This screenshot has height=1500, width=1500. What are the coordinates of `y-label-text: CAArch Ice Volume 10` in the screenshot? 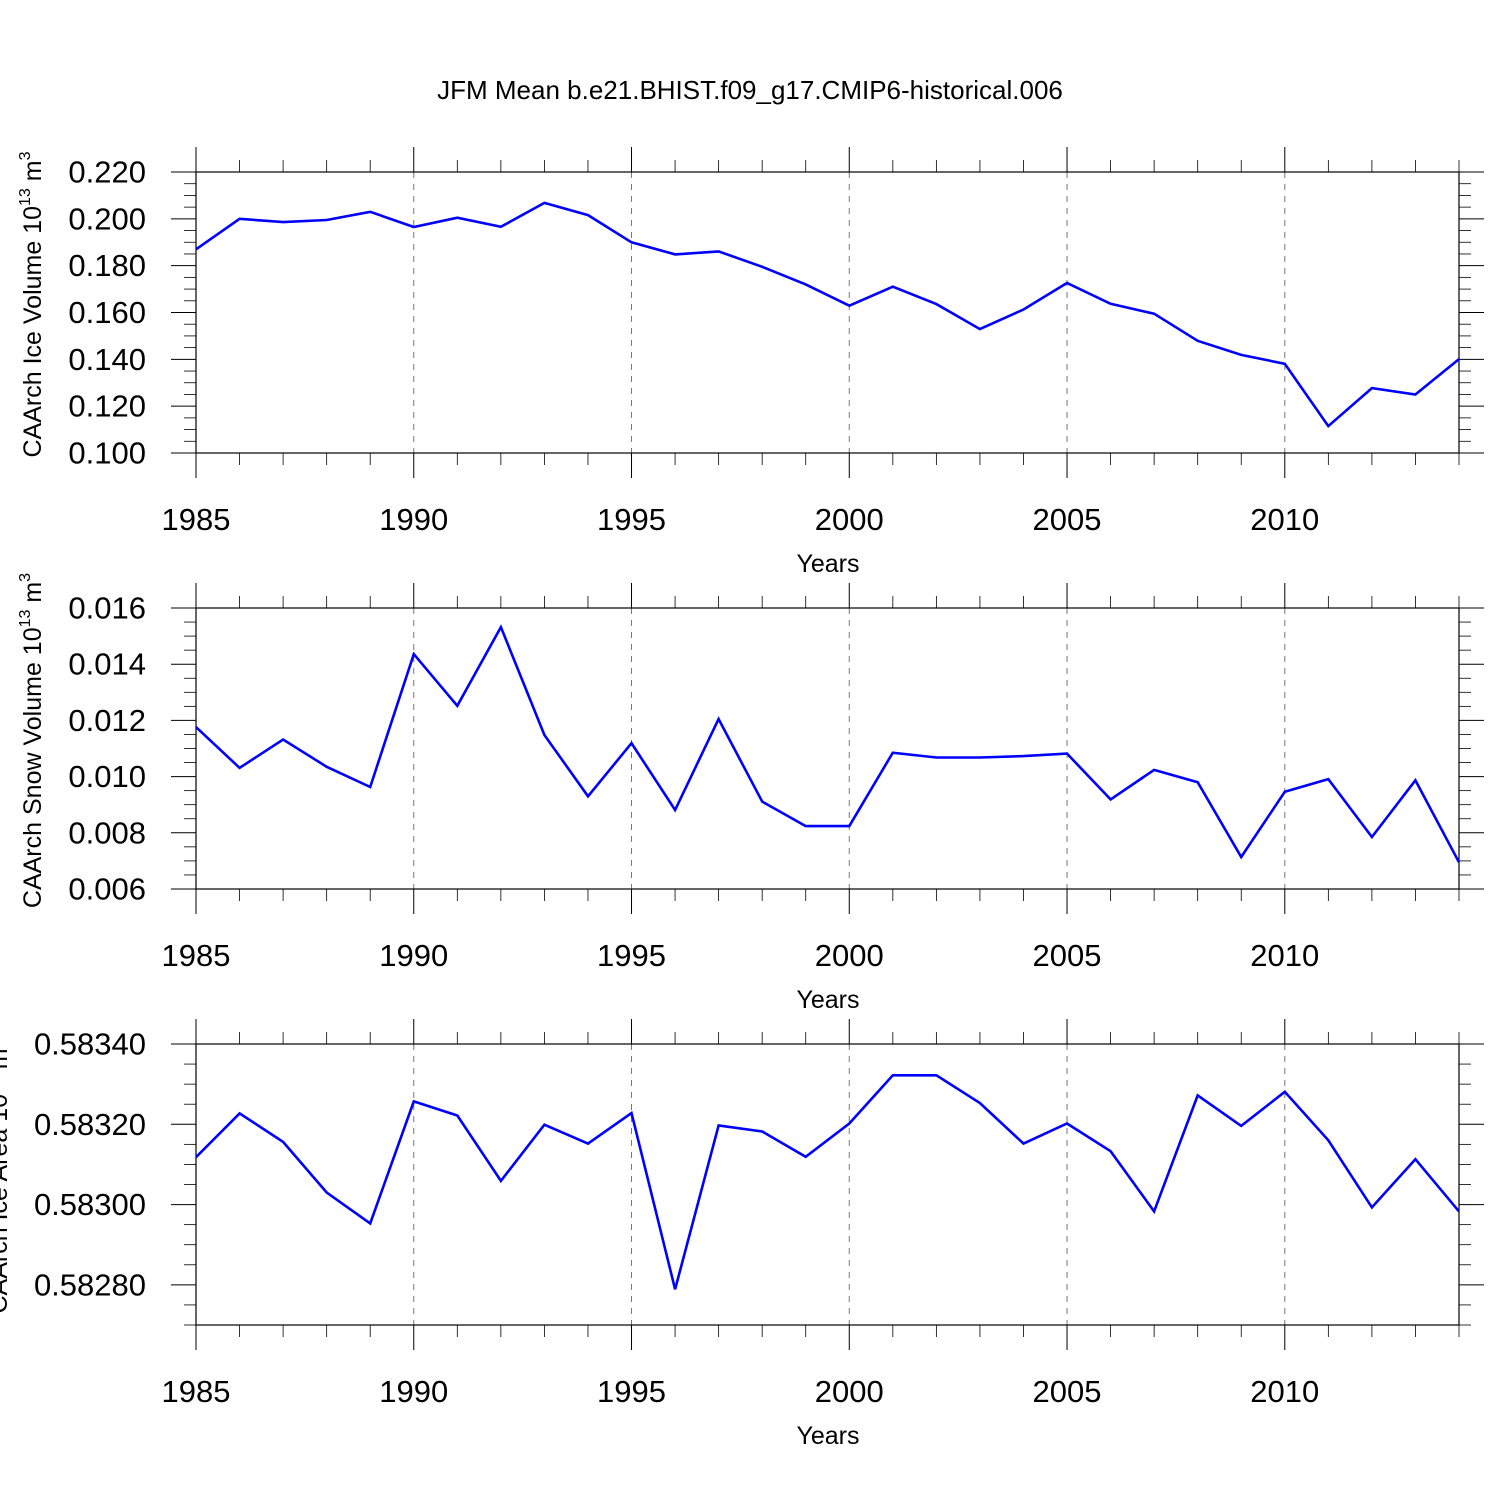 It's located at (33, 332).